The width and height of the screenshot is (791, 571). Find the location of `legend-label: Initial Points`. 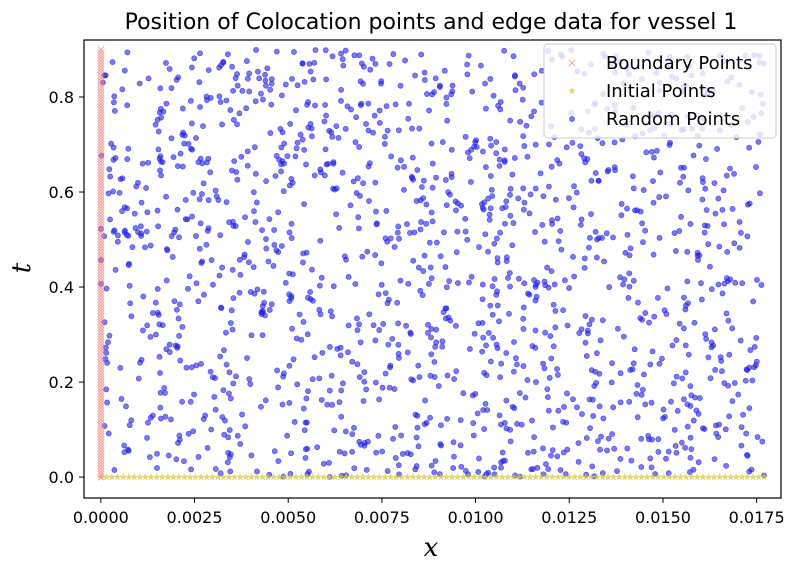

legend-label: Initial Points is located at coordinates (661, 91).